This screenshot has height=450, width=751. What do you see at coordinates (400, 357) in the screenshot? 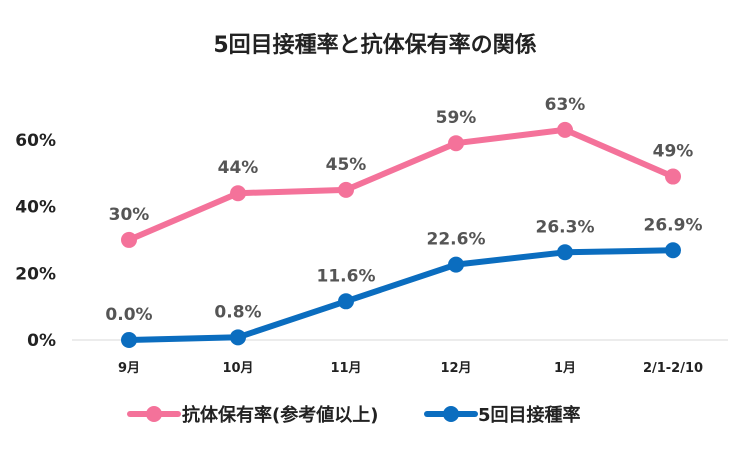
I see `x-axis: 9月 10月 11月 12月 1月 2/1-2/10` at bounding box center [400, 357].